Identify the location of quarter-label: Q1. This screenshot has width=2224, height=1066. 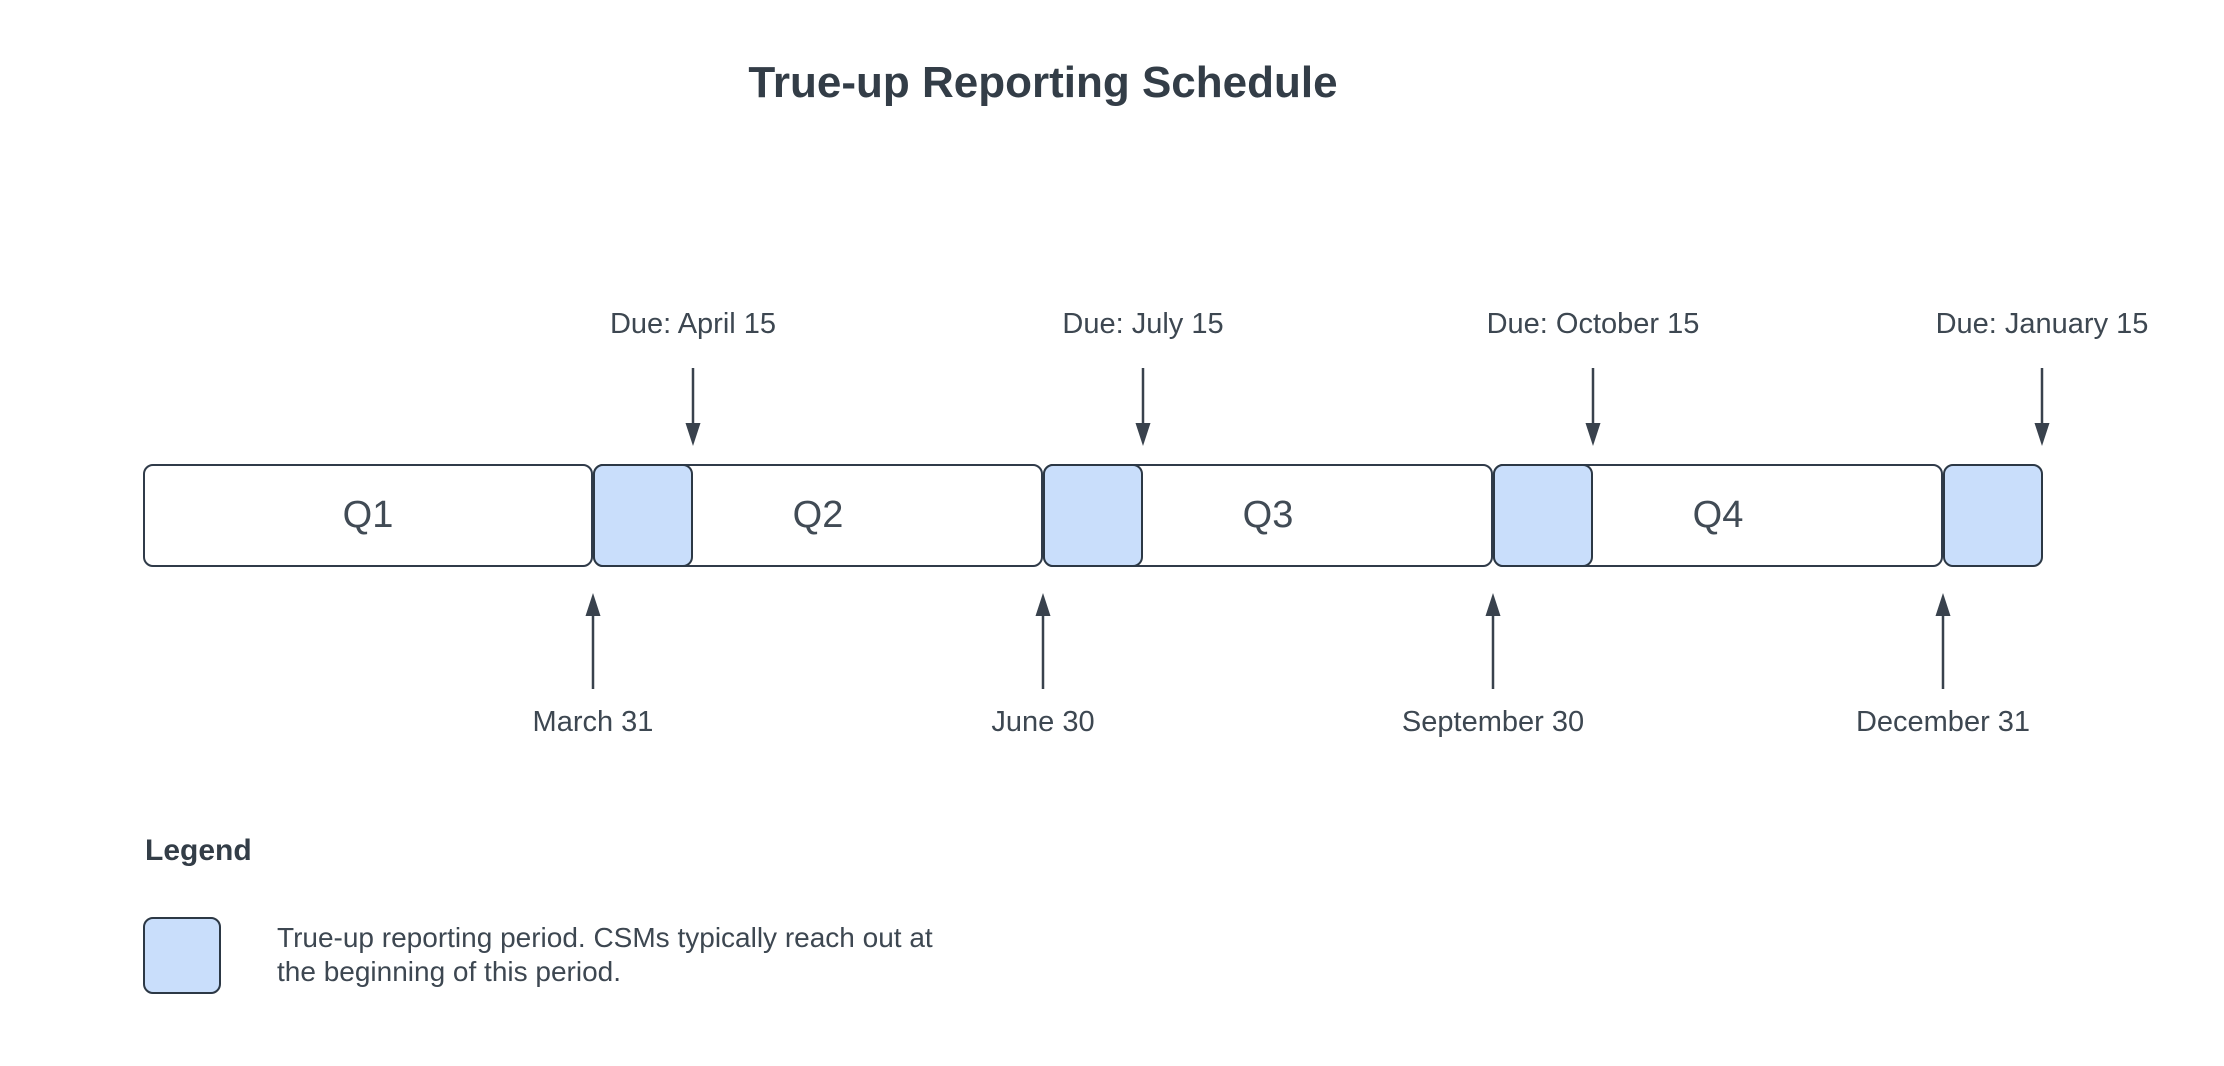
(368, 515).